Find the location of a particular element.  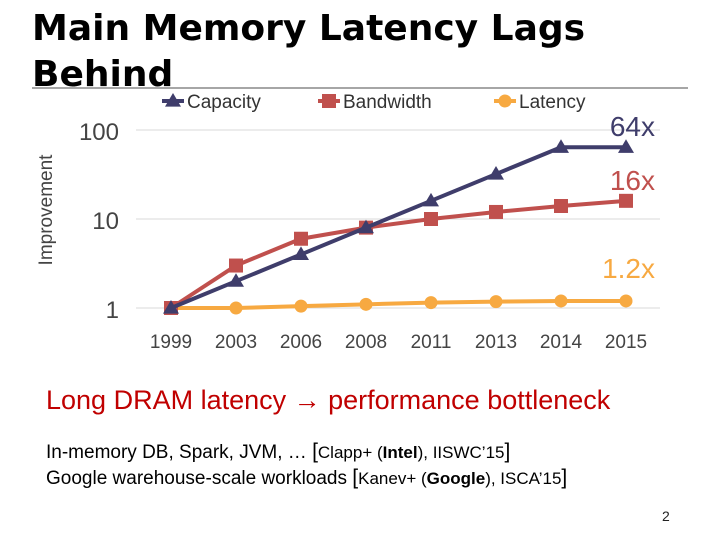

page-number: 2 is located at coordinates (666, 516).